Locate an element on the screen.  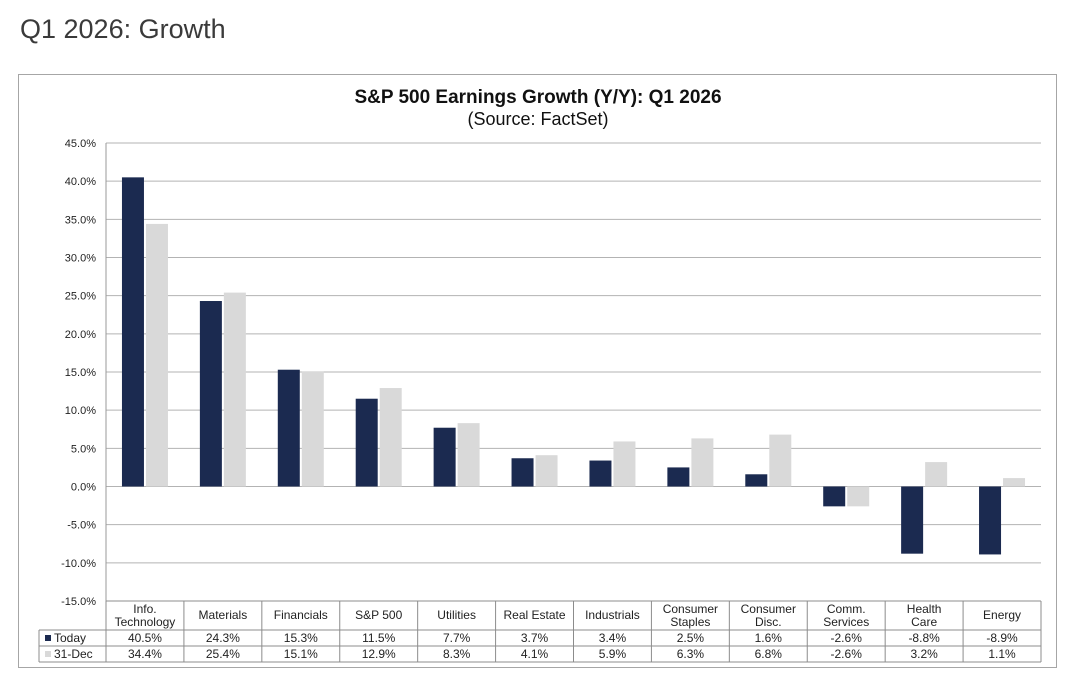
table-value: 5.9% is located at coordinates (613, 654).